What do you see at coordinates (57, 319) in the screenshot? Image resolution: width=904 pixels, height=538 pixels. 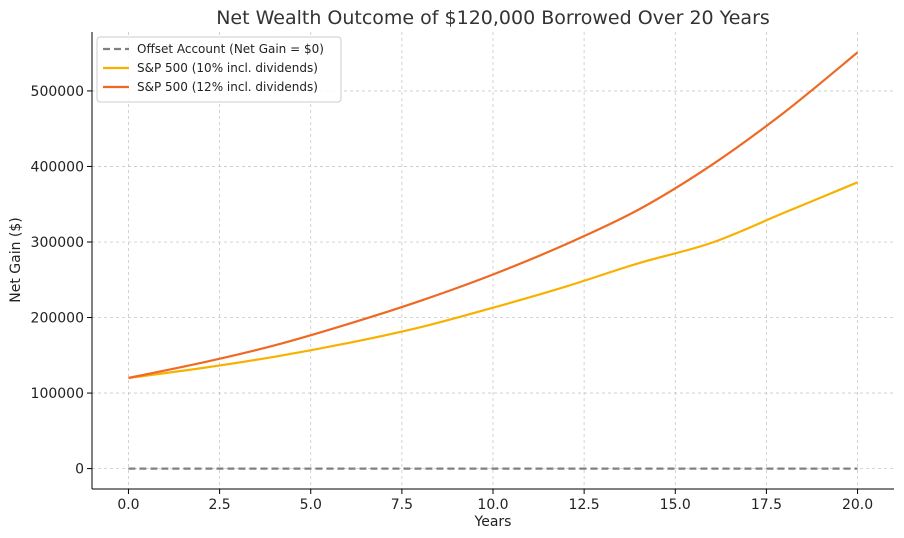 I see `y-tick-label: 200000` at bounding box center [57, 319].